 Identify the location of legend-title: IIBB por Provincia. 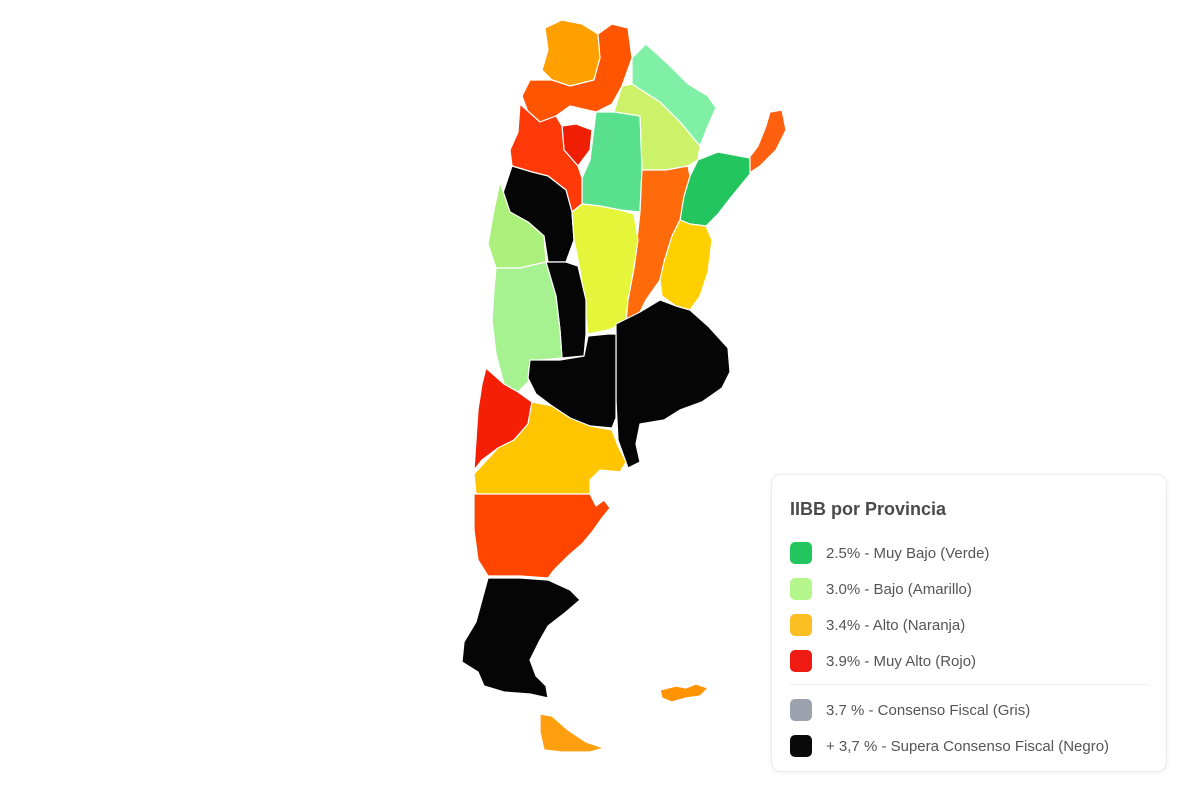
(868, 509).